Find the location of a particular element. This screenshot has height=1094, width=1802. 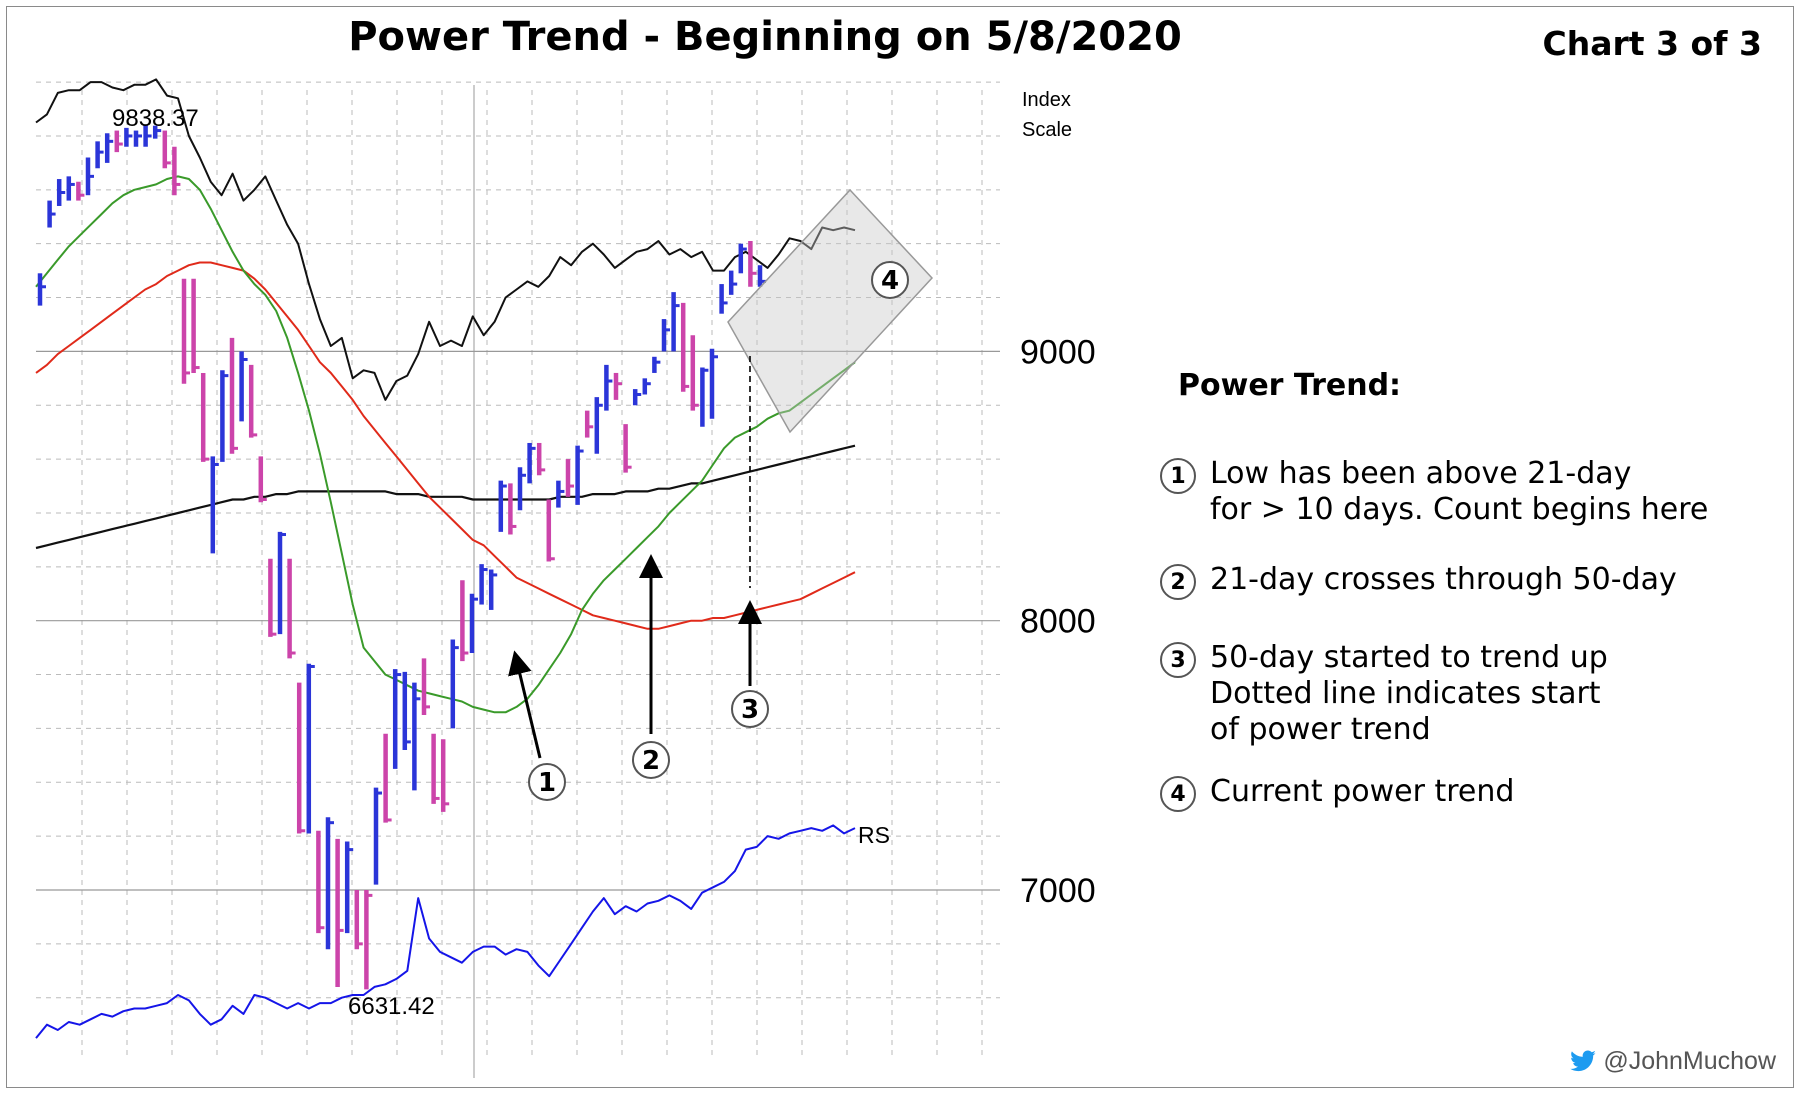

rs-label: RS is located at coordinates (874, 835).